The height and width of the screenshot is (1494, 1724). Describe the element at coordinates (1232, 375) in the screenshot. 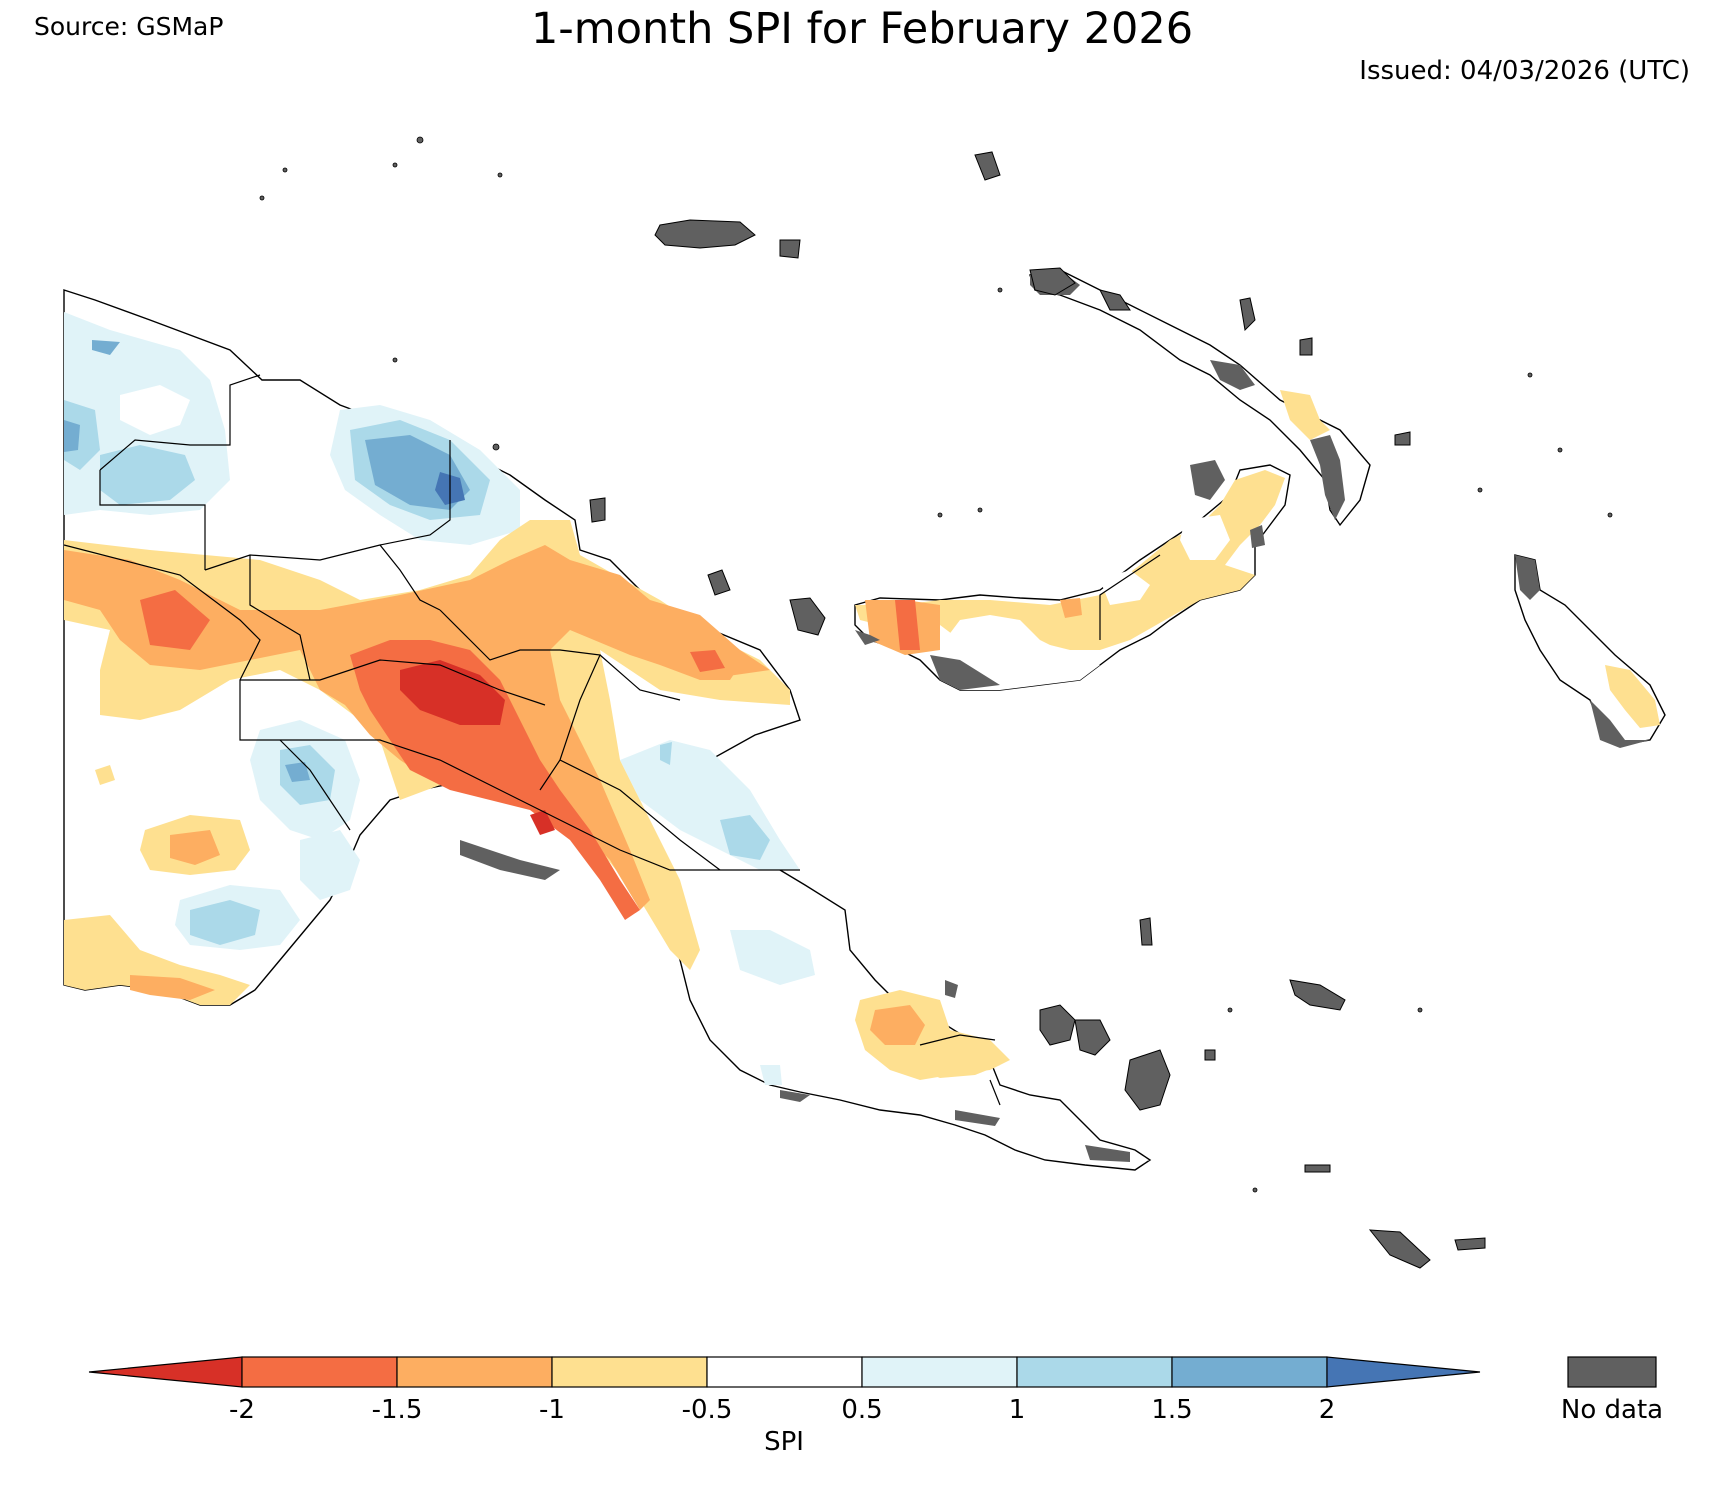

I see `new-ireland-nodata-mid` at that location.